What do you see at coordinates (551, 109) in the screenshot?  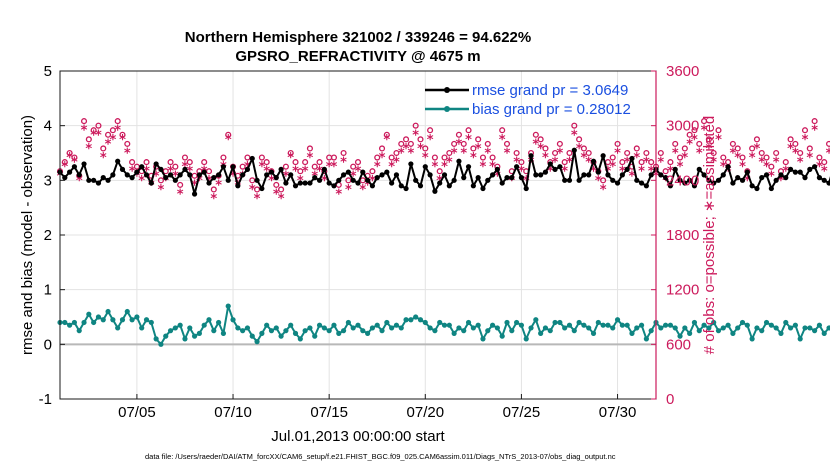 I see `legend-label-bias: bias grand pr = 0.28012` at bounding box center [551, 109].